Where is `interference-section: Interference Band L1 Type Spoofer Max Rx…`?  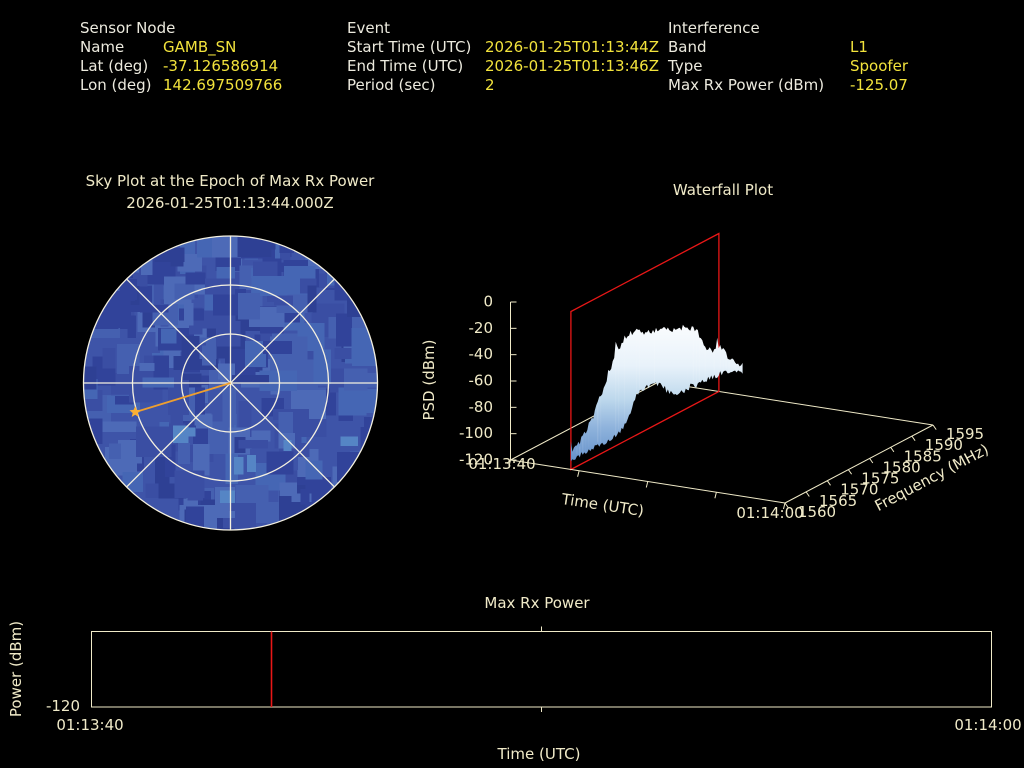 interference-section: Interference Band L1 Type Spoofer Max Rx… is located at coordinates (788, 57).